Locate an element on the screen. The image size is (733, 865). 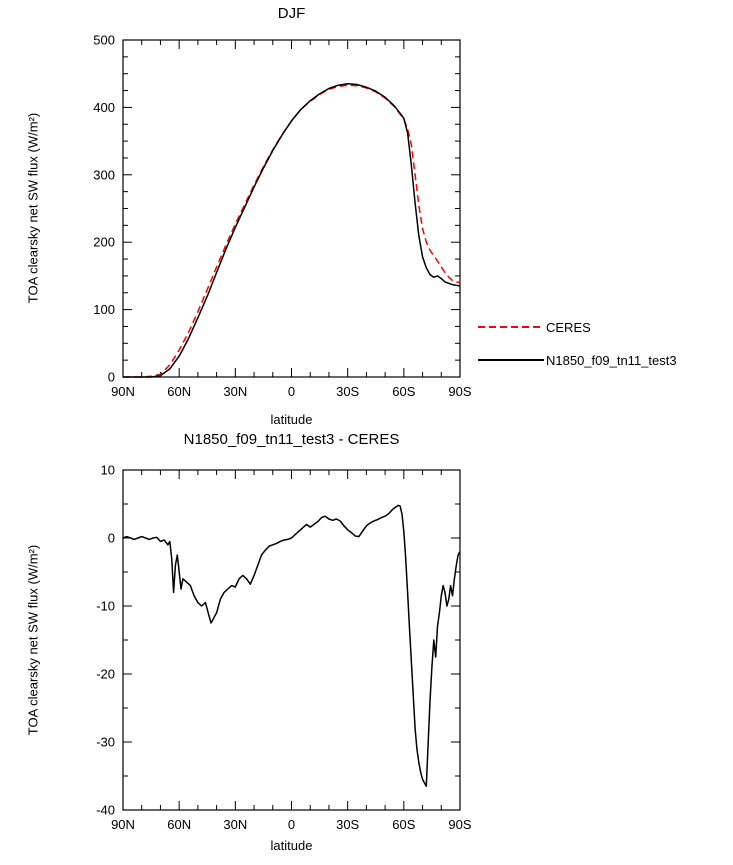
model-solid-line-sample is located at coordinates (511, 360).